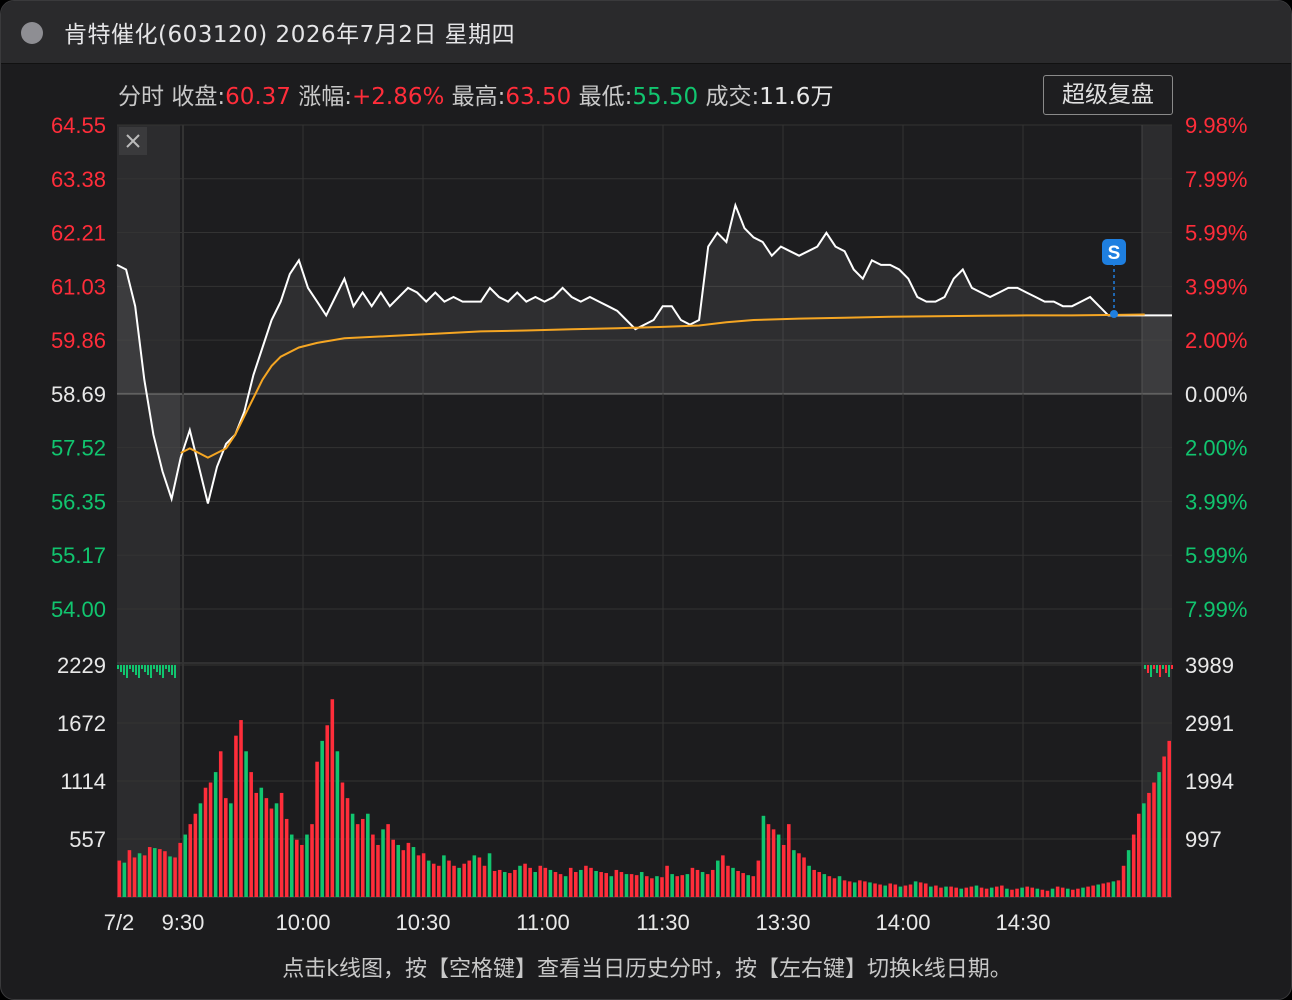 This screenshot has width=1292, height=1000. What do you see at coordinates (398, 97) in the screenshot?
I see `change-value: +2.86%` at bounding box center [398, 97].